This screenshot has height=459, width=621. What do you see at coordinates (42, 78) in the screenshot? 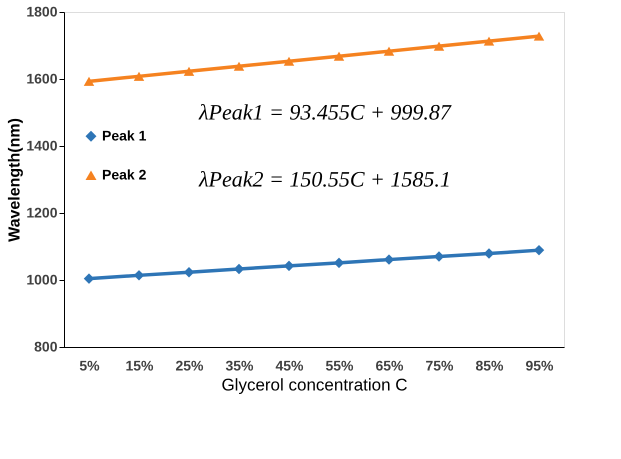
I see `y-tick-label: 1600` at bounding box center [42, 78].